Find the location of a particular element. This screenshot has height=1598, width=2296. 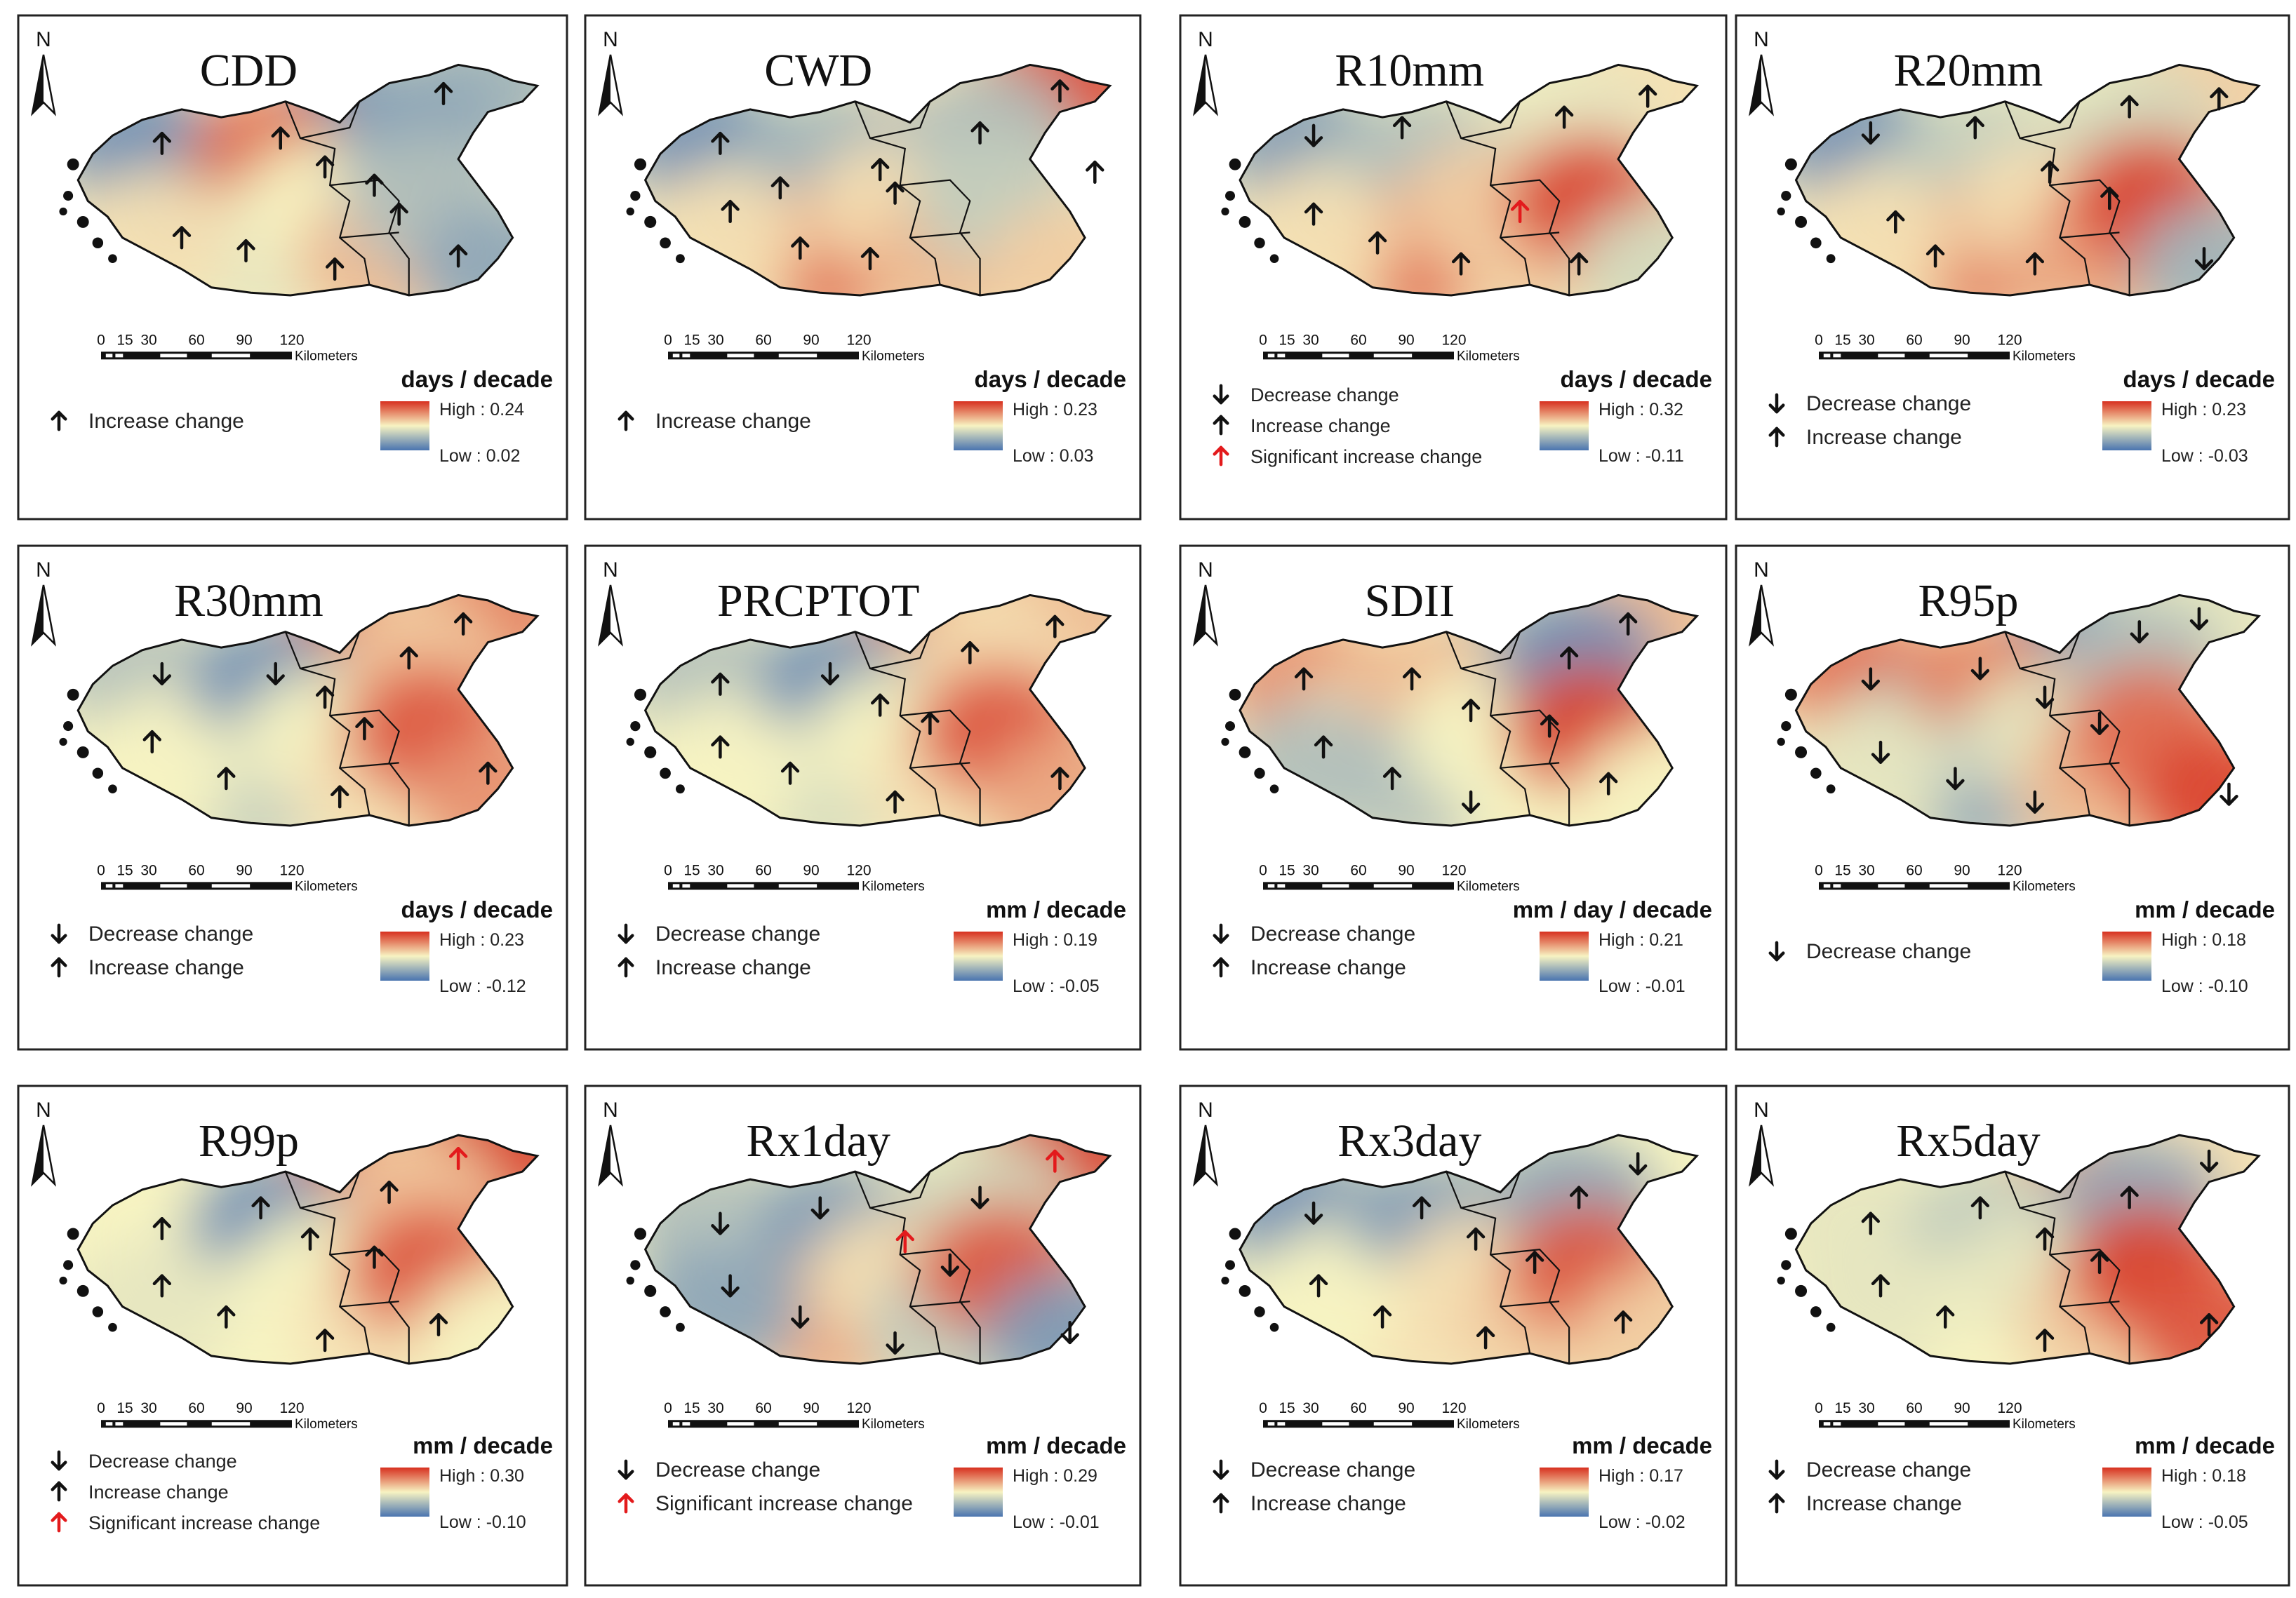

panel-title: Rx5day is located at coordinates (1968, 1141).